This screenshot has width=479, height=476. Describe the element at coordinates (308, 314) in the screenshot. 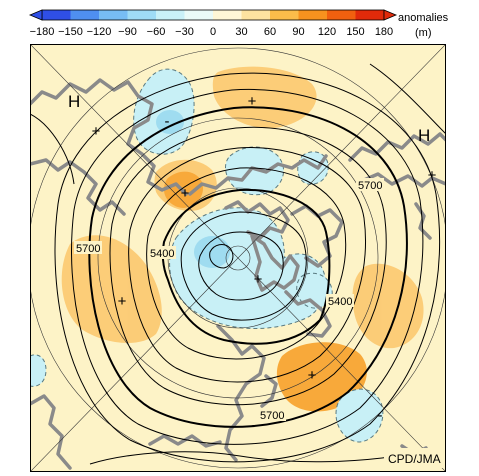

I see `coast-alaska` at that location.